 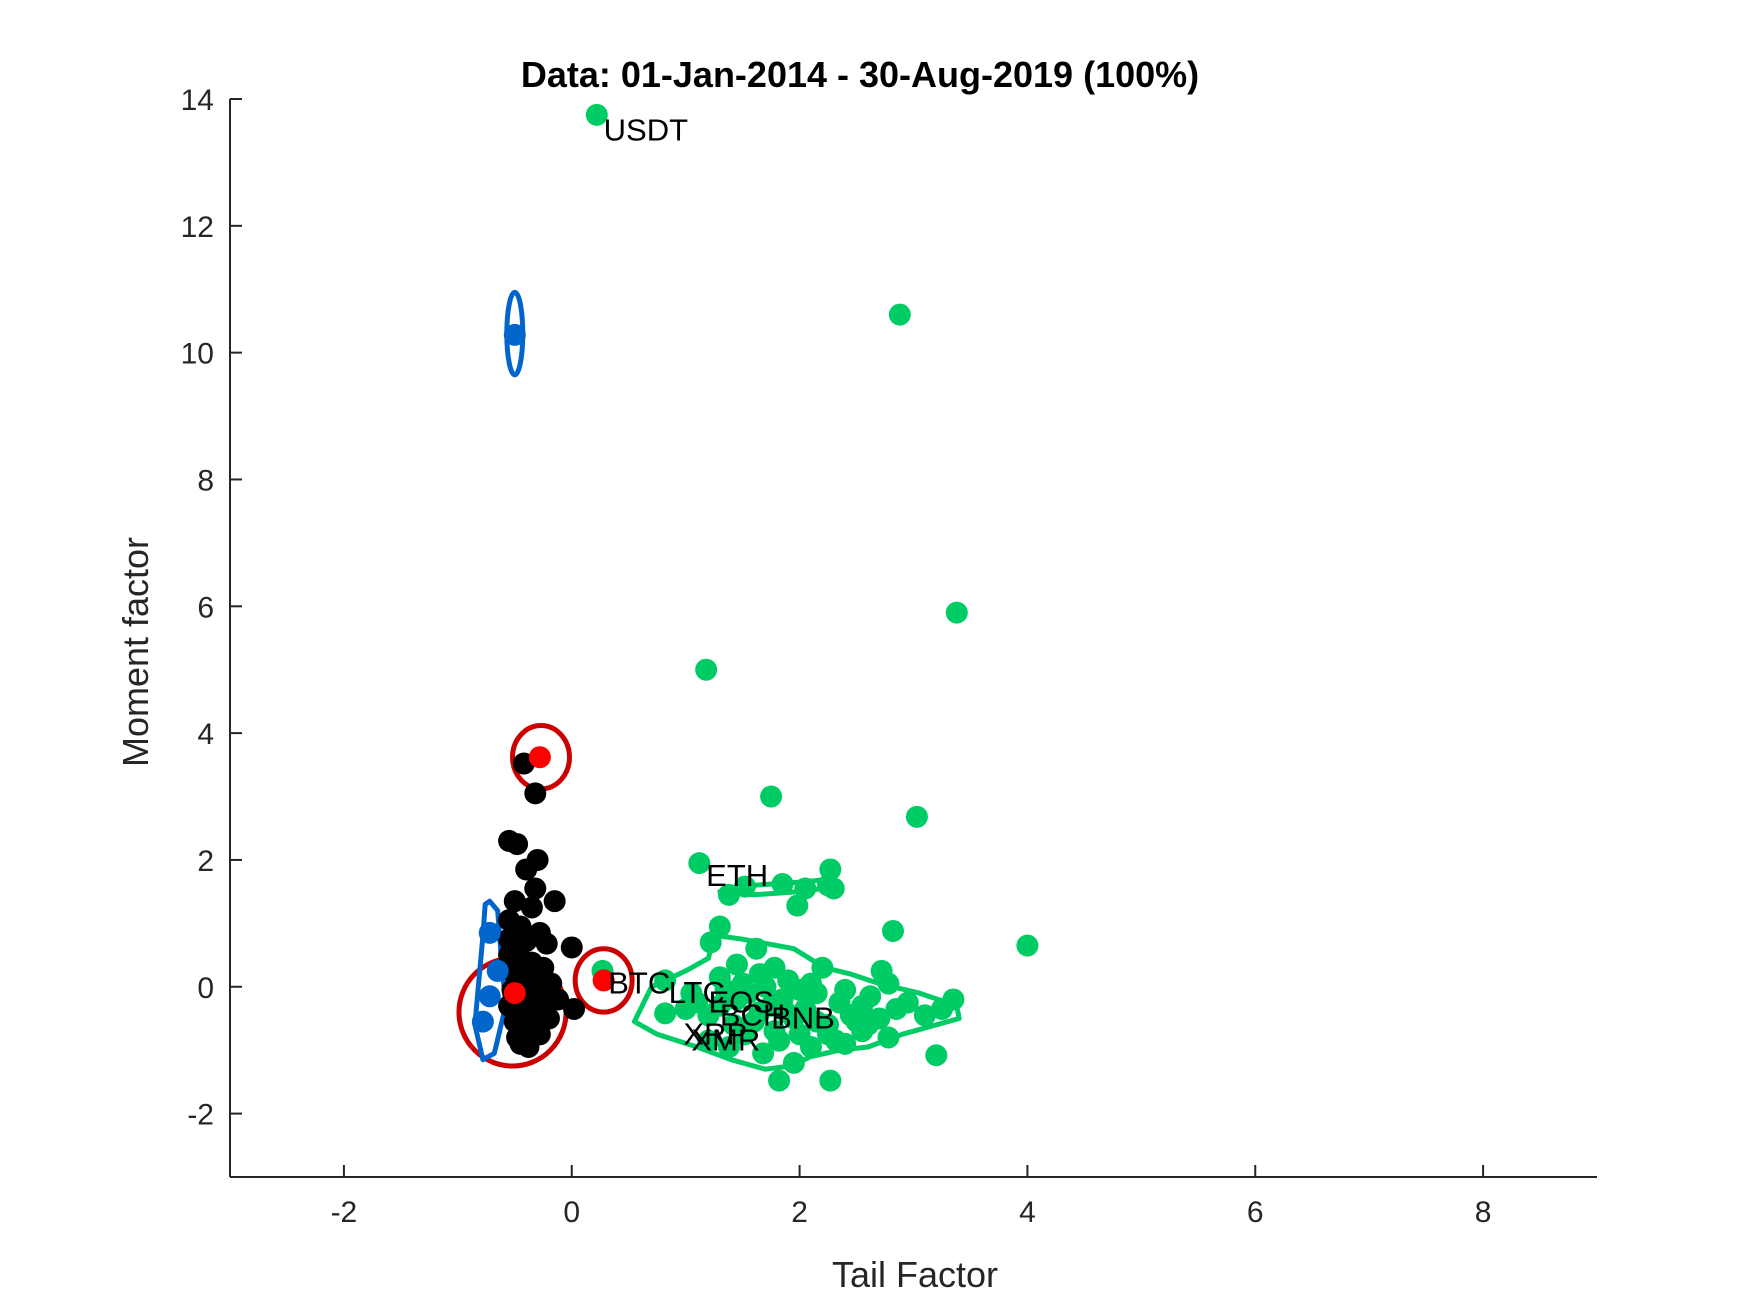 What do you see at coordinates (646, 130) in the screenshot?
I see `point-label: USDT` at bounding box center [646, 130].